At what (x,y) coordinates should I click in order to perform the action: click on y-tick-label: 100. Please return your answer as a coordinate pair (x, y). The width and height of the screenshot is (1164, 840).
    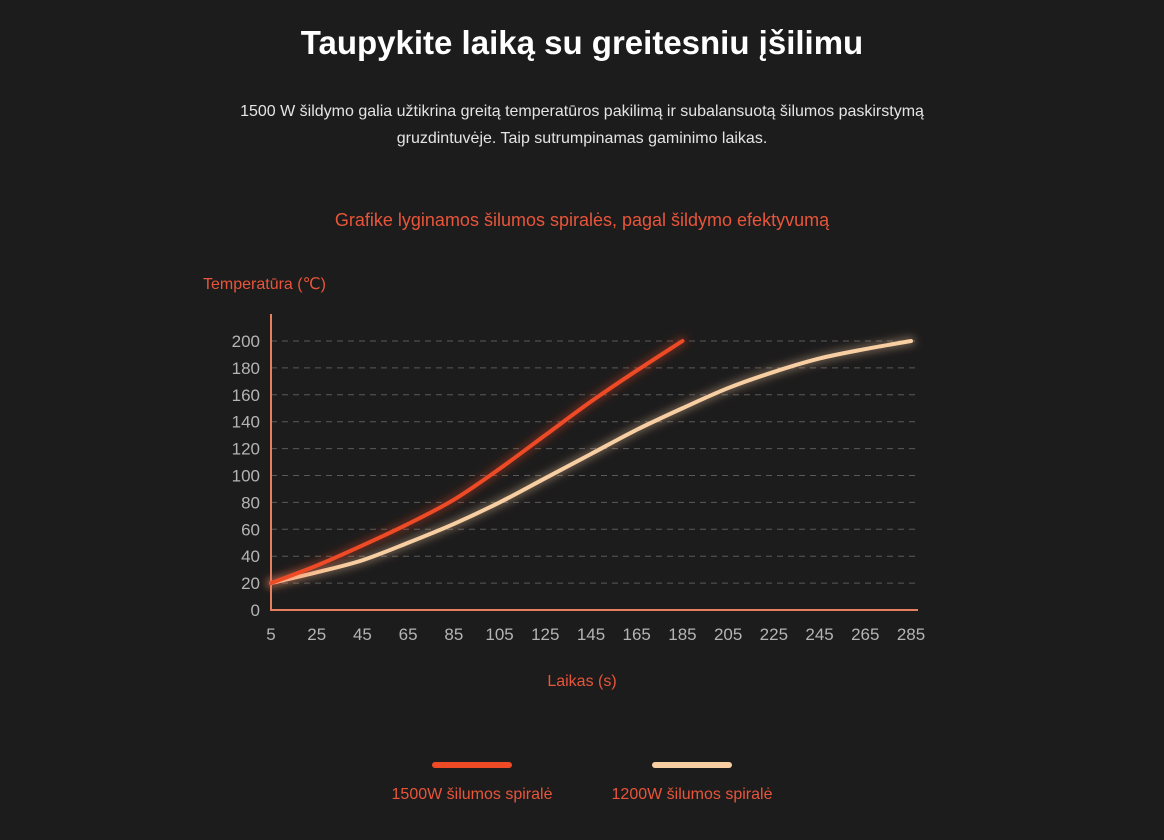
    Looking at the image, I should click on (246, 476).